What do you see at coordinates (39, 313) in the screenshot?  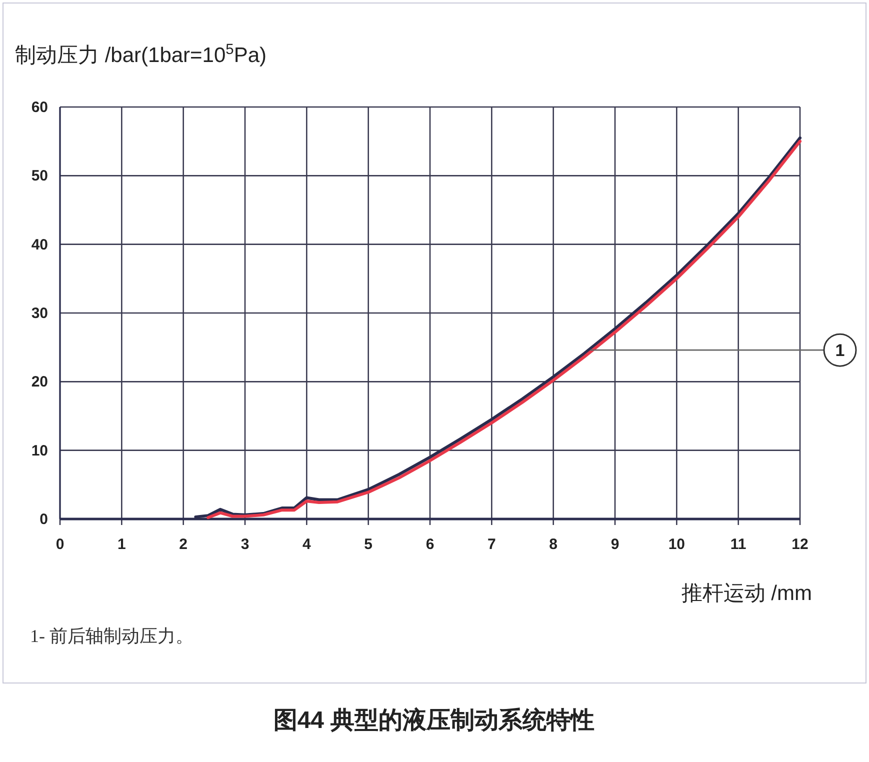 I see `y-tick-label: 30` at bounding box center [39, 313].